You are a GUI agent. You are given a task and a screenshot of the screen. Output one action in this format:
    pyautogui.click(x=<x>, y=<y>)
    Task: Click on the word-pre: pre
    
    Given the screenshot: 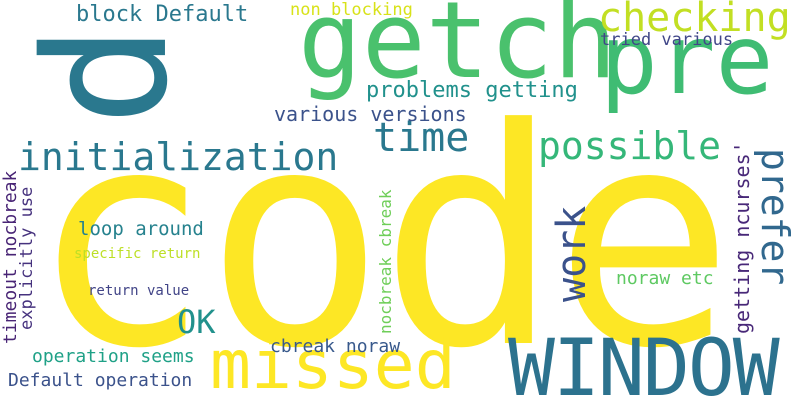 What is the action you would take?
    pyautogui.click(x=687, y=60)
    